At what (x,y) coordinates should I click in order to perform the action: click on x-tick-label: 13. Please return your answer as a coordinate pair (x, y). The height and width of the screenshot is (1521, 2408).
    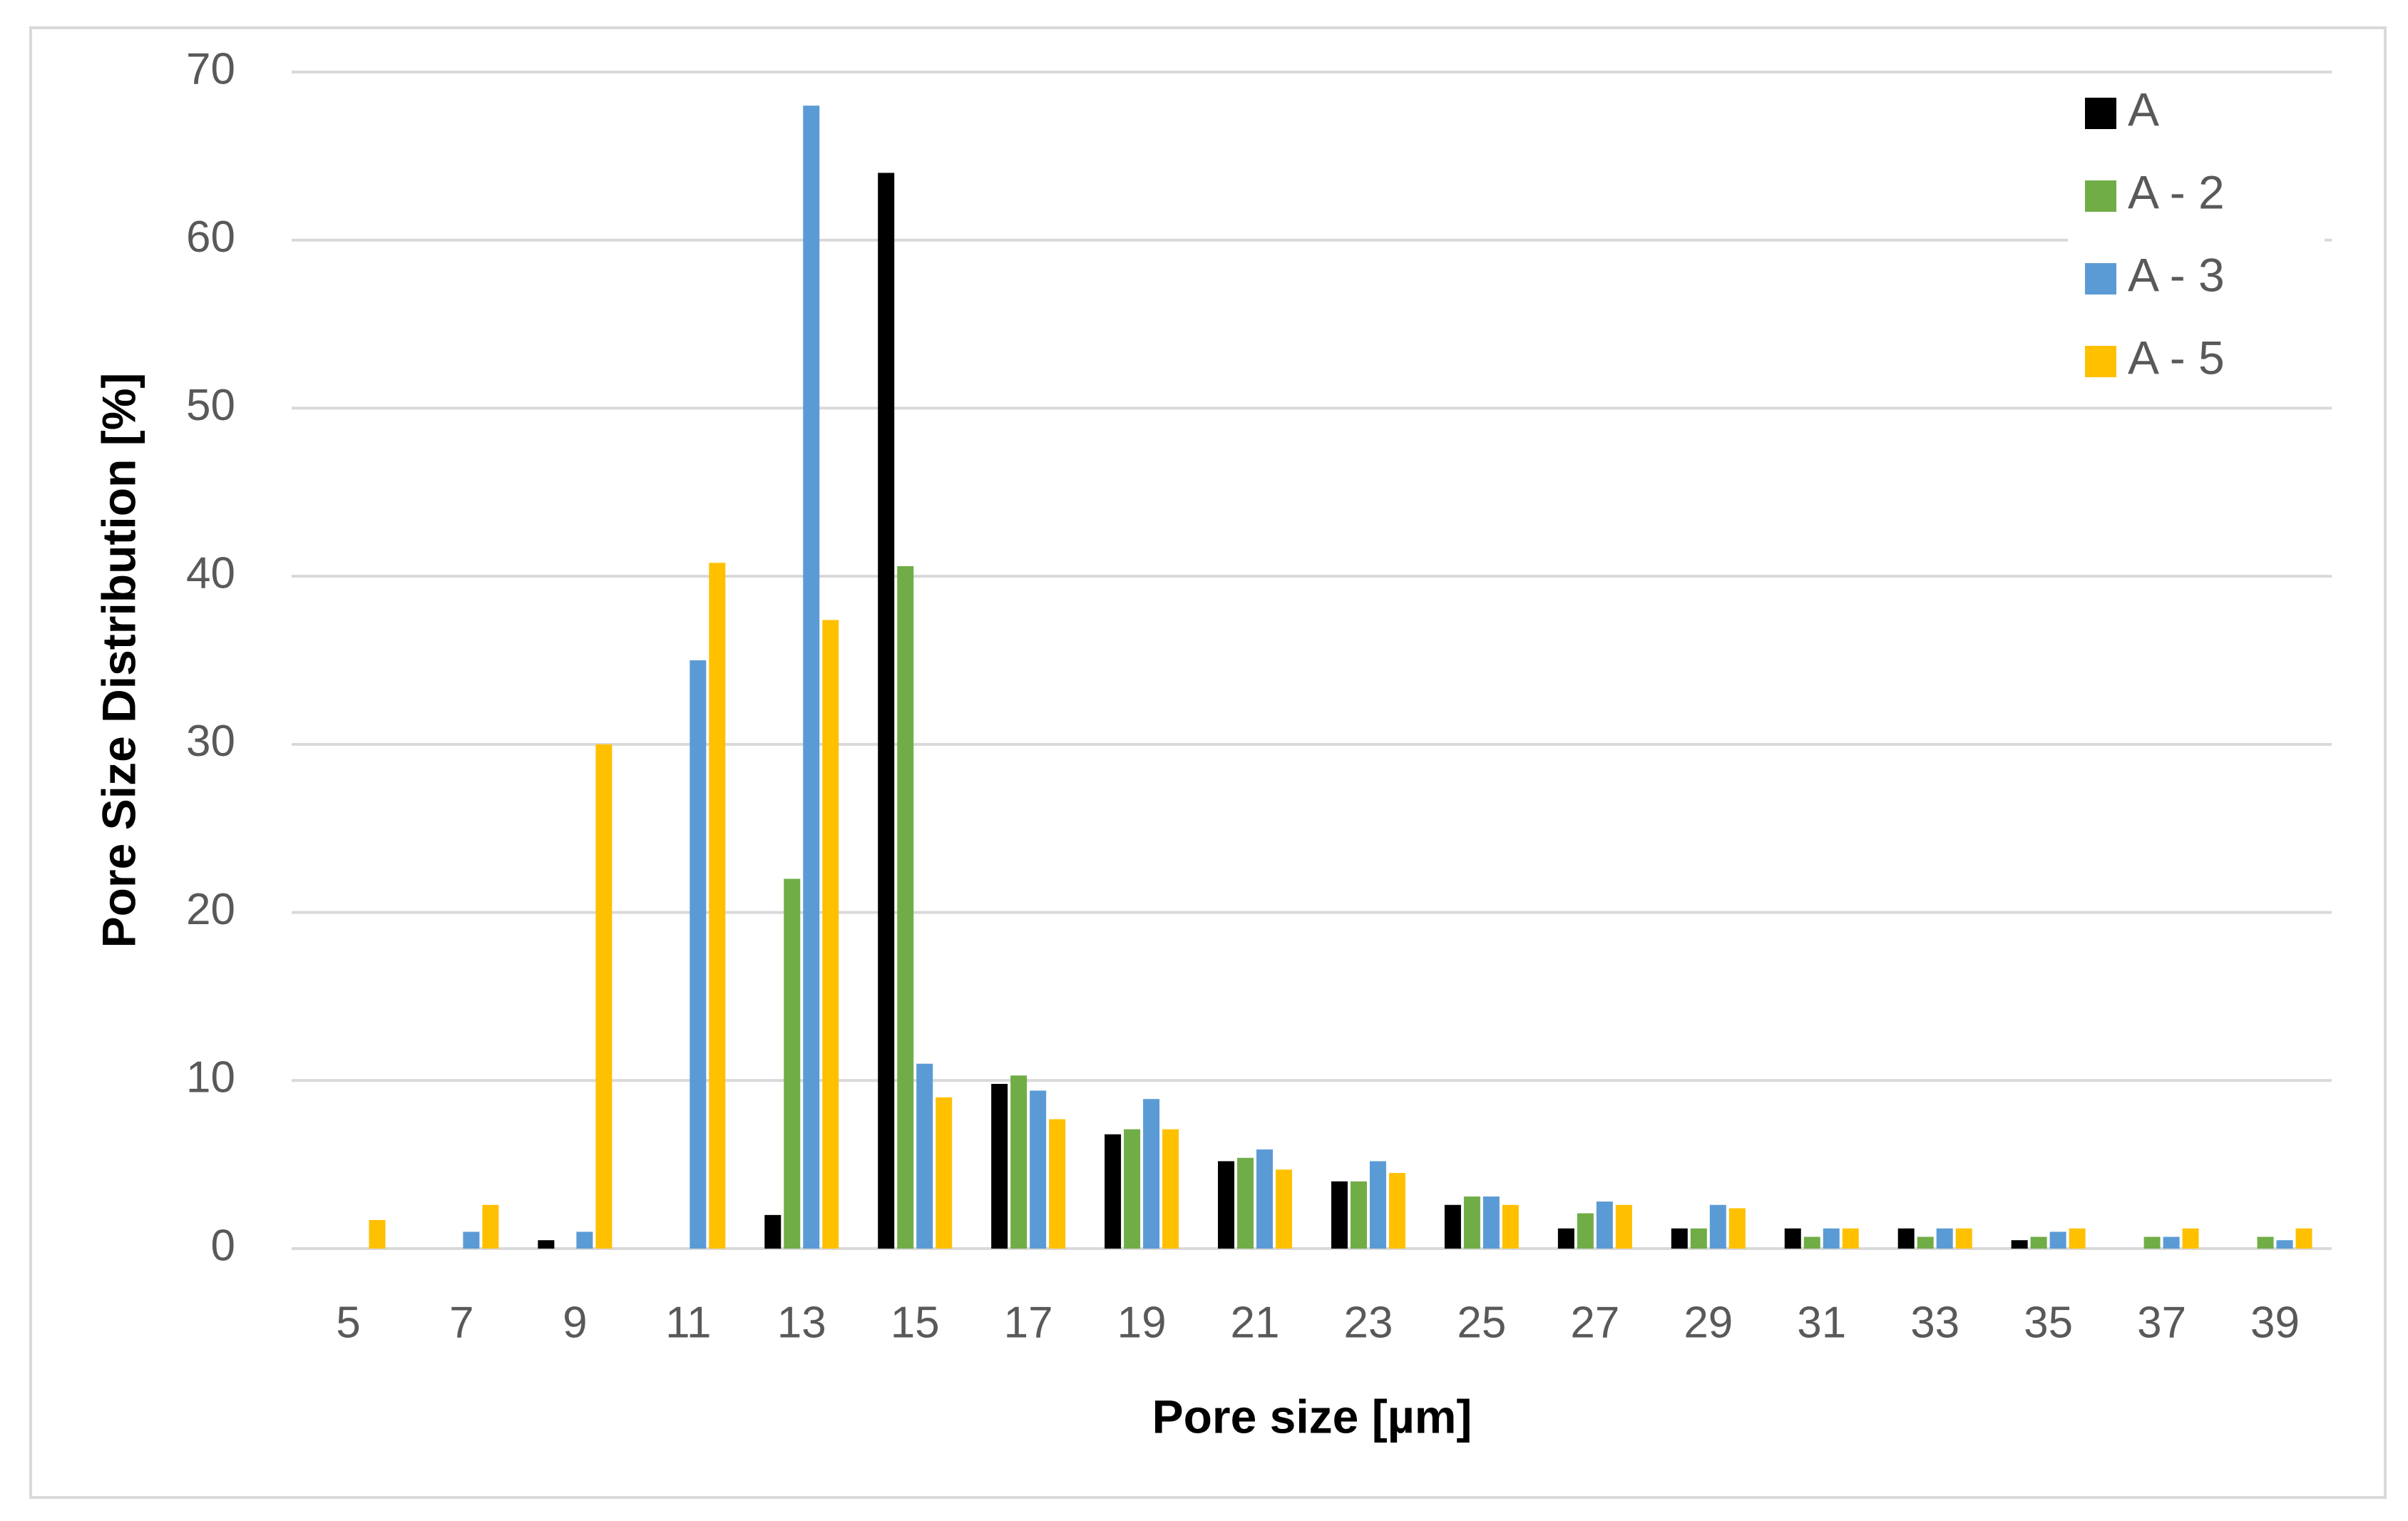
    Looking at the image, I should click on (801, 1322).